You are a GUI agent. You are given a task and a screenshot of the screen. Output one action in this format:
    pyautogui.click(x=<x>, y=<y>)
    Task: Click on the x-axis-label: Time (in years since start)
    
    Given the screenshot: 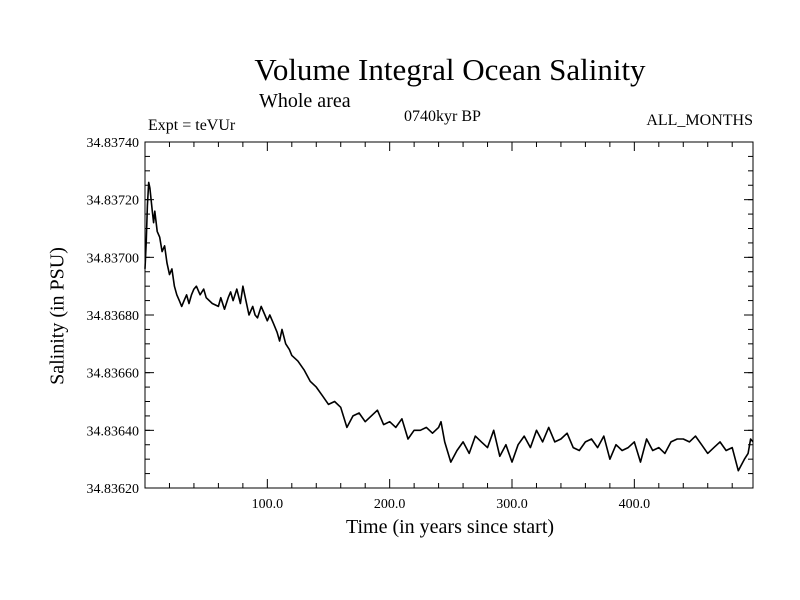 What is the action you would take?
    pyautogui.click(x=450, y=527)
    